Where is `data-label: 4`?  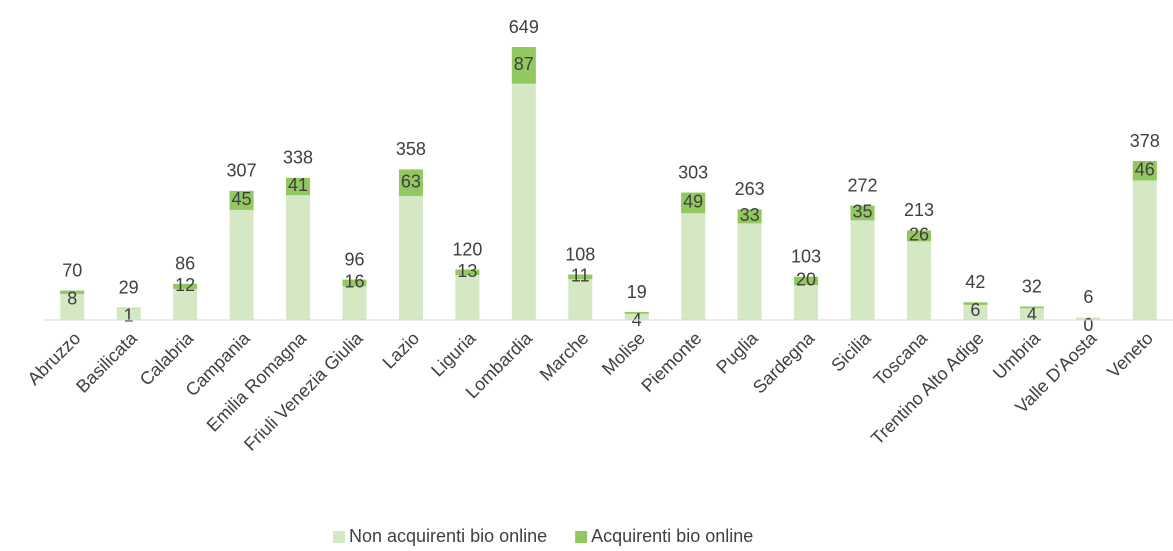
data-label: 4 is located at coordinates (1032, 314).